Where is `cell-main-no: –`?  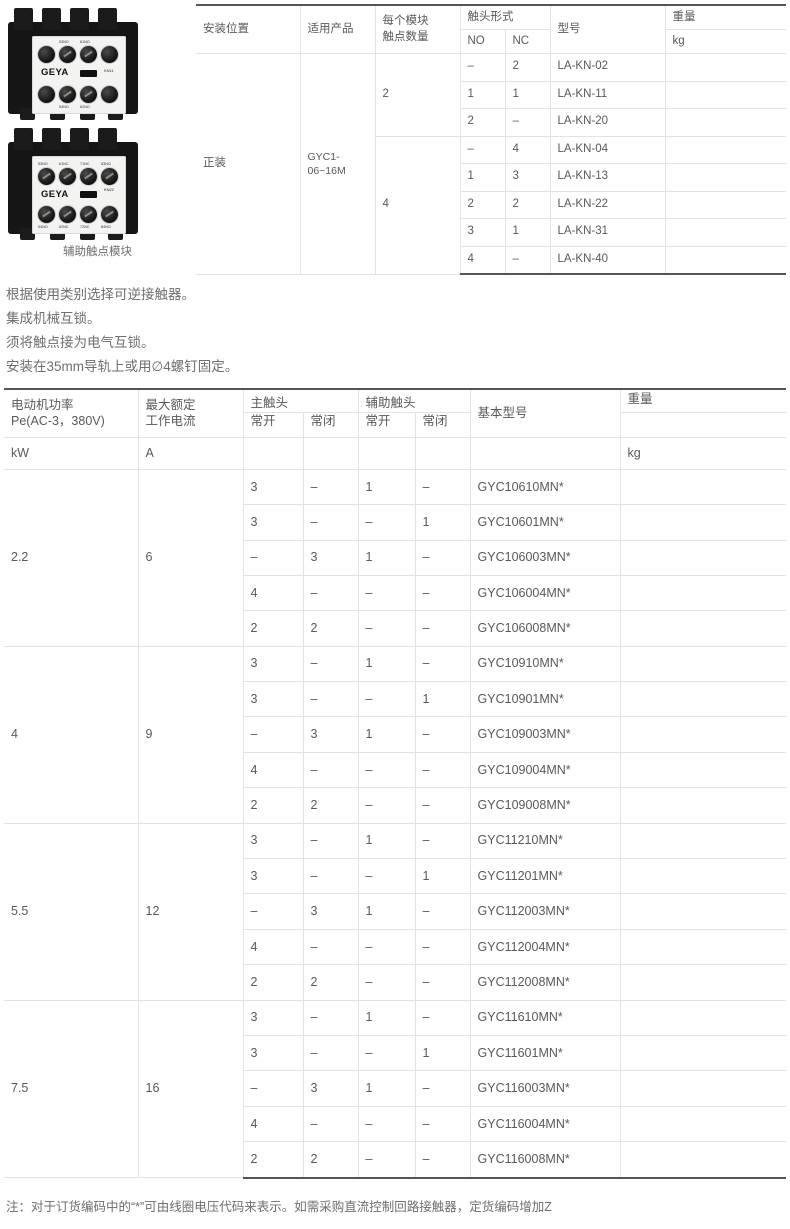
cell-main-no: – is located at coordinates (273, 911).